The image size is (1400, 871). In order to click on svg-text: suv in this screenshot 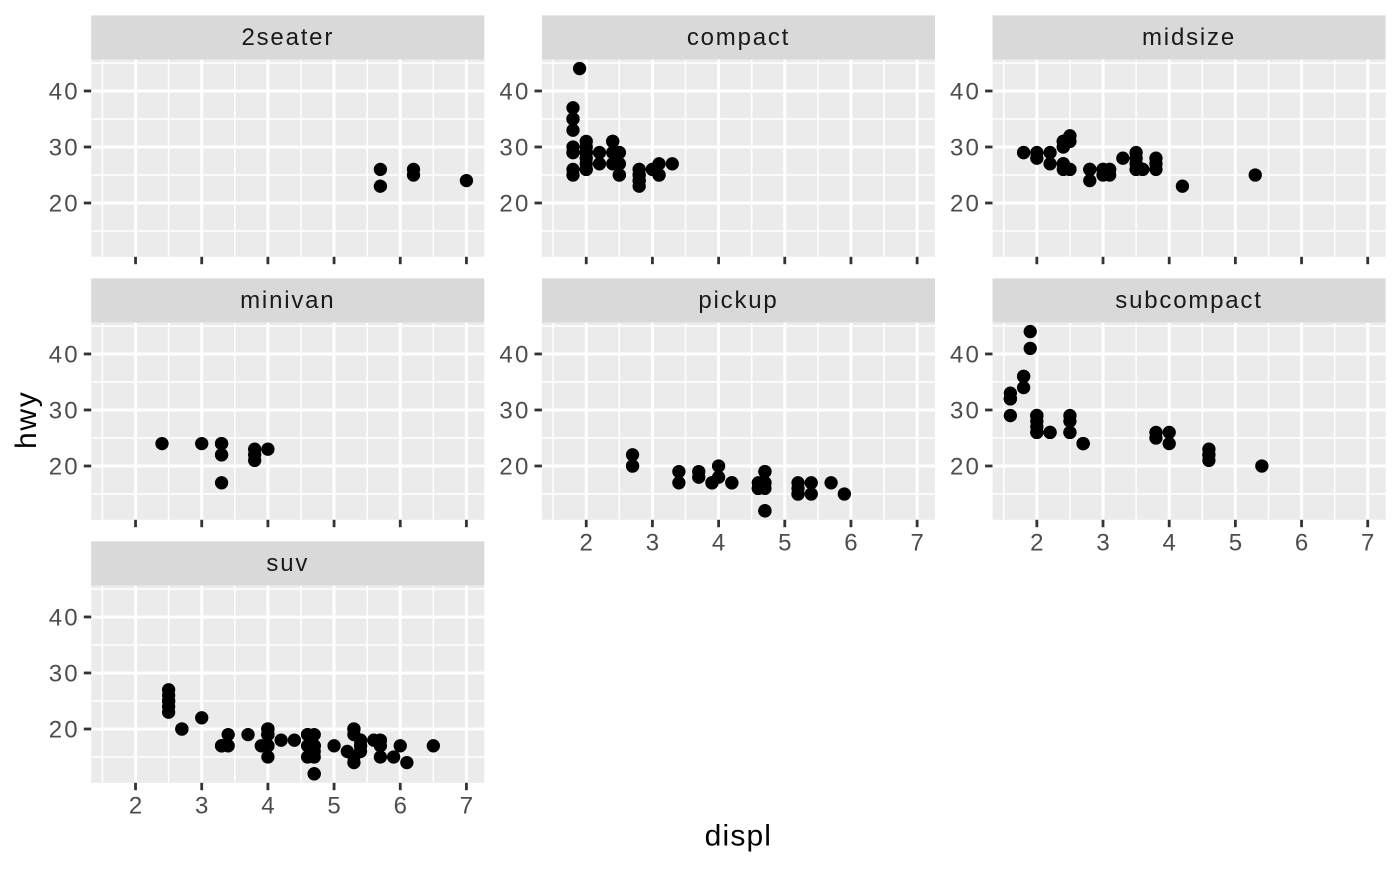, I will do `click(287, 563)`.